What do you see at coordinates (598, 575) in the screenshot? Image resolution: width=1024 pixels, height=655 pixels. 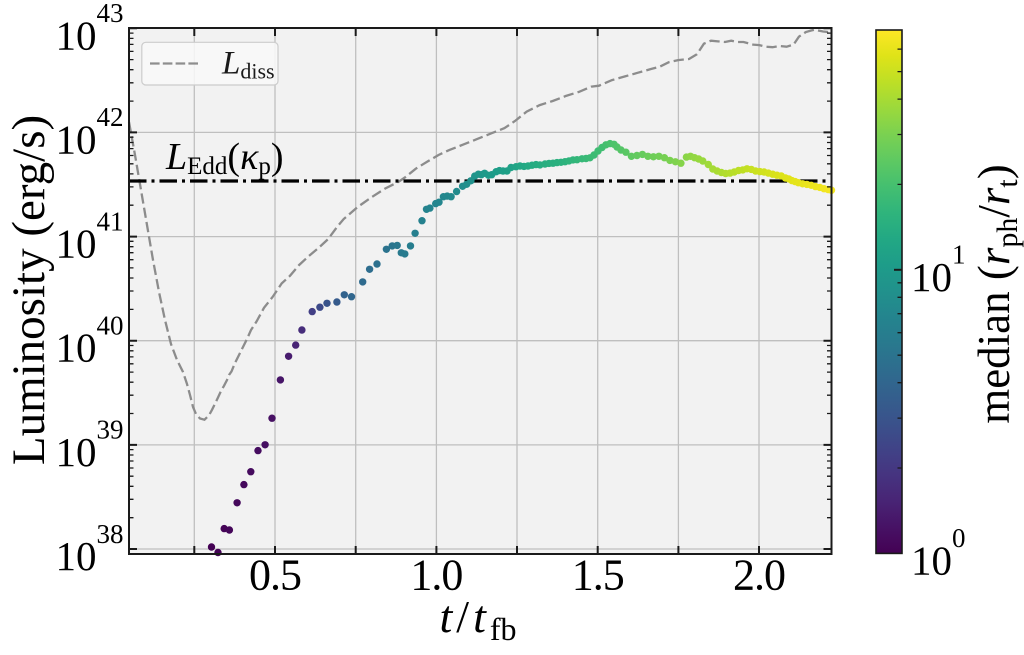 I see `svg-text: 1.5` at bounding box center [598, 575].